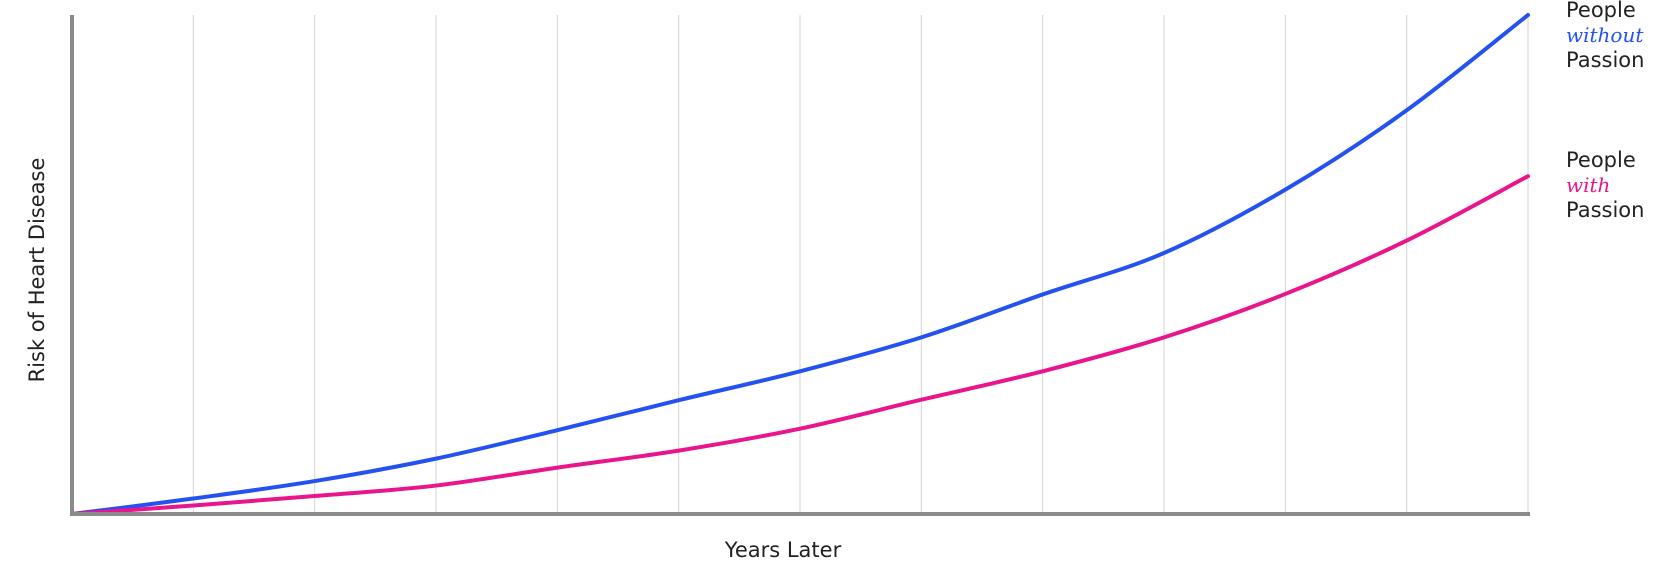 The height and width of the screenshot is (564, 1656). Describe the element at coordinates (37, 270) in the screenshot. I see `y-axis-title: Risk of Heart Disease` at that location.